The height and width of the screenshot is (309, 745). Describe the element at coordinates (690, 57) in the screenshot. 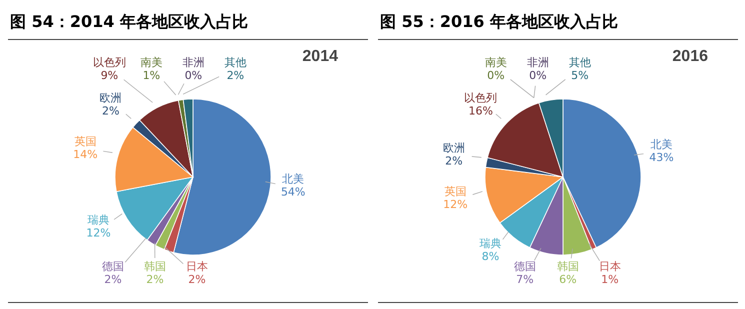

I see `chart-subtitle: 2016` at that location.